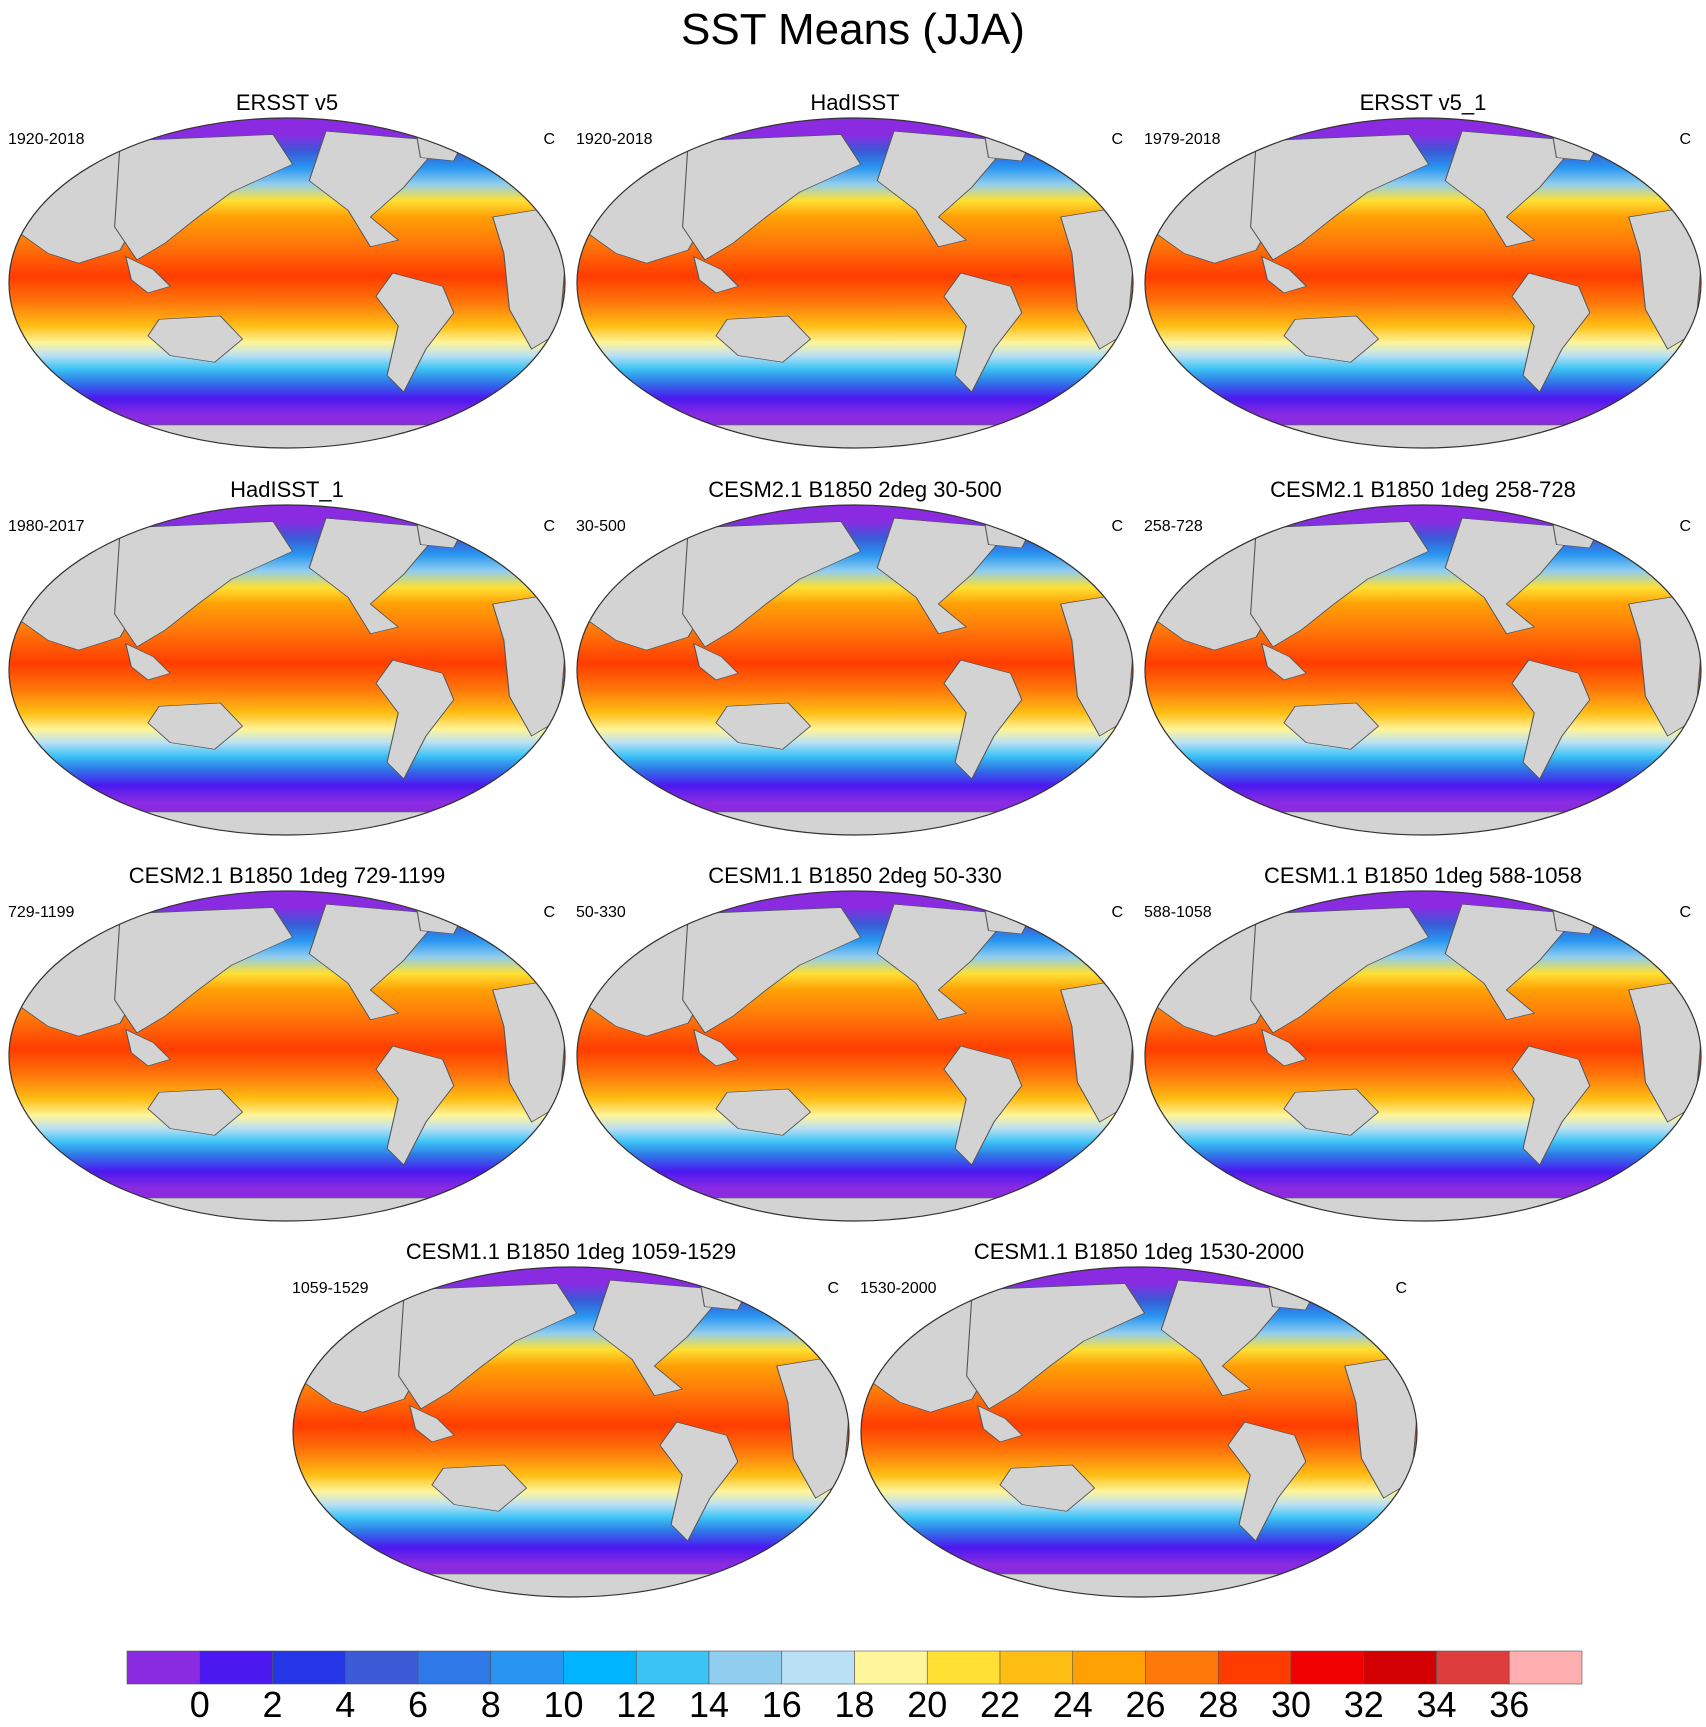 This screenshot has width=1706, height=1727. What do you see at coordinates (1145, 1704) in the screenshot?
I see `colorbar-label: 26` at bounding box center [1145, 1704].